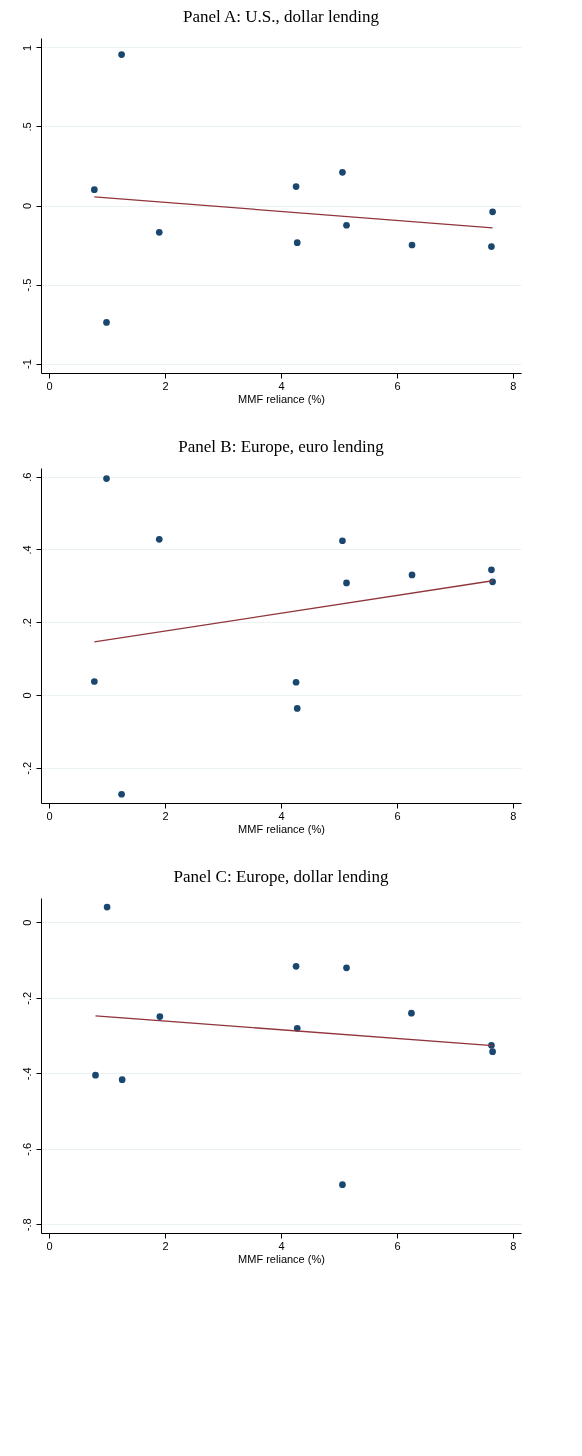  I want to click on y-tick-label: .4, so click(26, 550).